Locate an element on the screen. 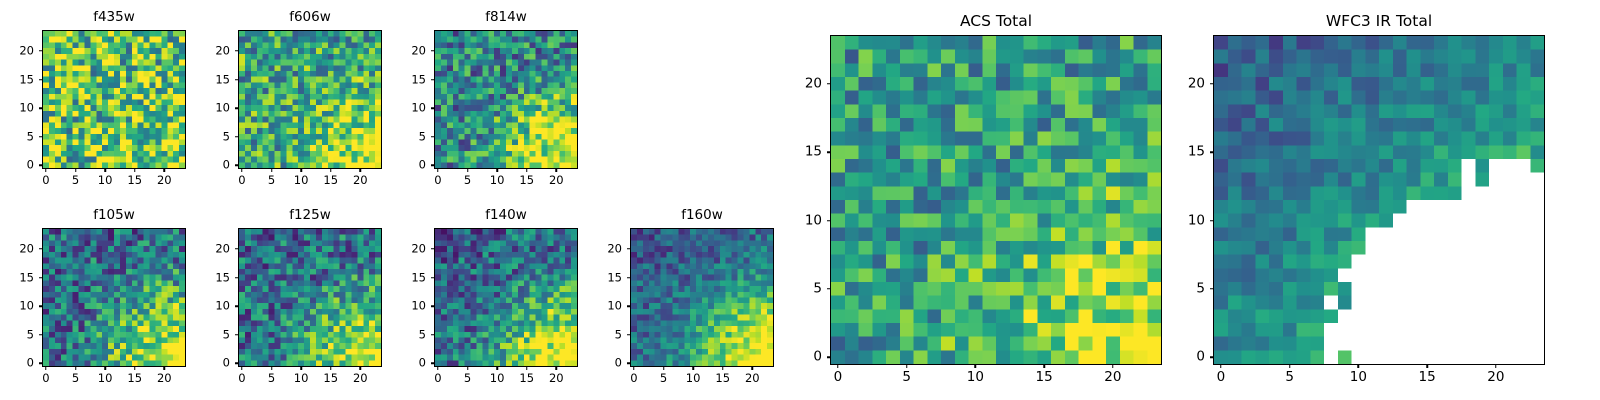 Image resolution: width=1600 pixels, height=400 pixels. panel-title: ACS Total is located at coordinates (996, 21).